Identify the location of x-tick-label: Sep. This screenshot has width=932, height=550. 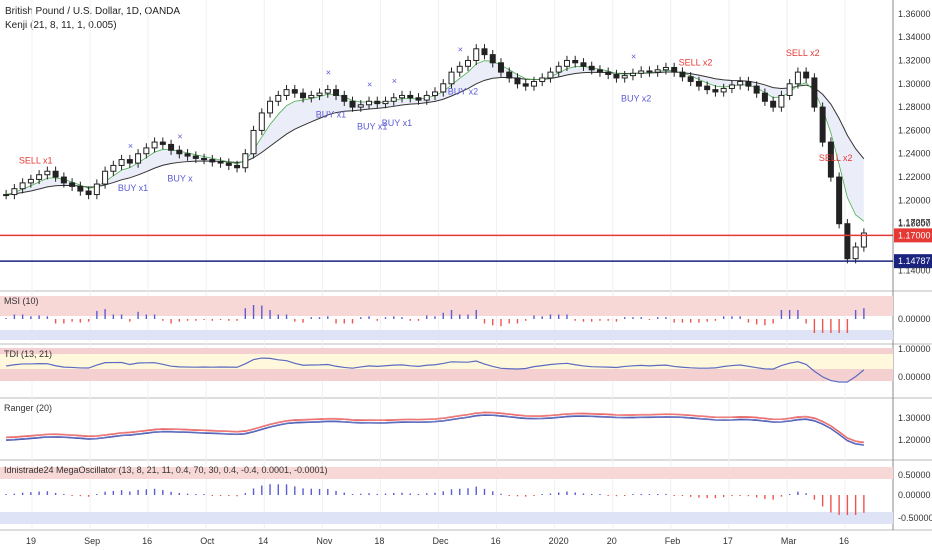
(92, 541).